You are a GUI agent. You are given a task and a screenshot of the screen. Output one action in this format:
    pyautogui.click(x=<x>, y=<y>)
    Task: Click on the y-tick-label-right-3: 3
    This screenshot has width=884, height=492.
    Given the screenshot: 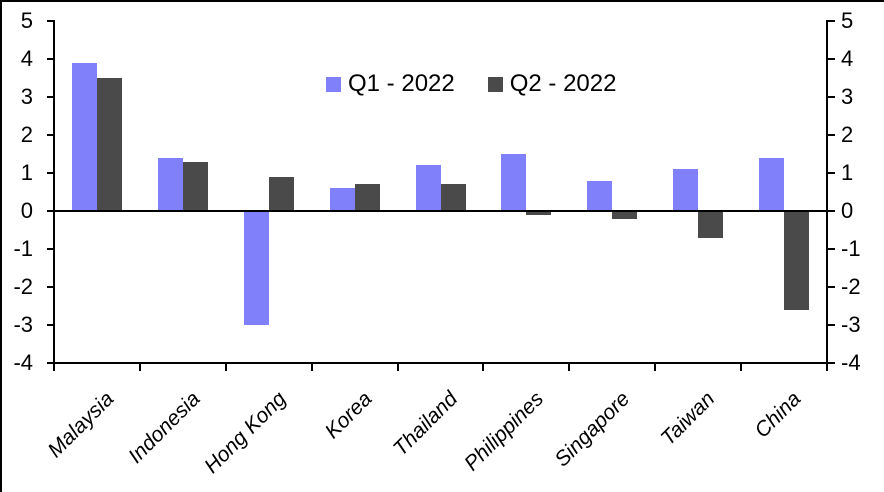 What is the action you would take?
    pyautogui.click(x=847, y=96)
    